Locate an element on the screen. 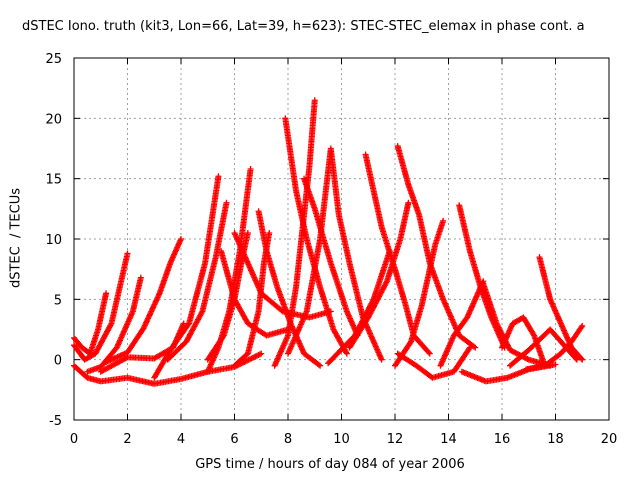 The image size is (640, 480). x-tick-label: 6 is located at coordinates (234, 439).